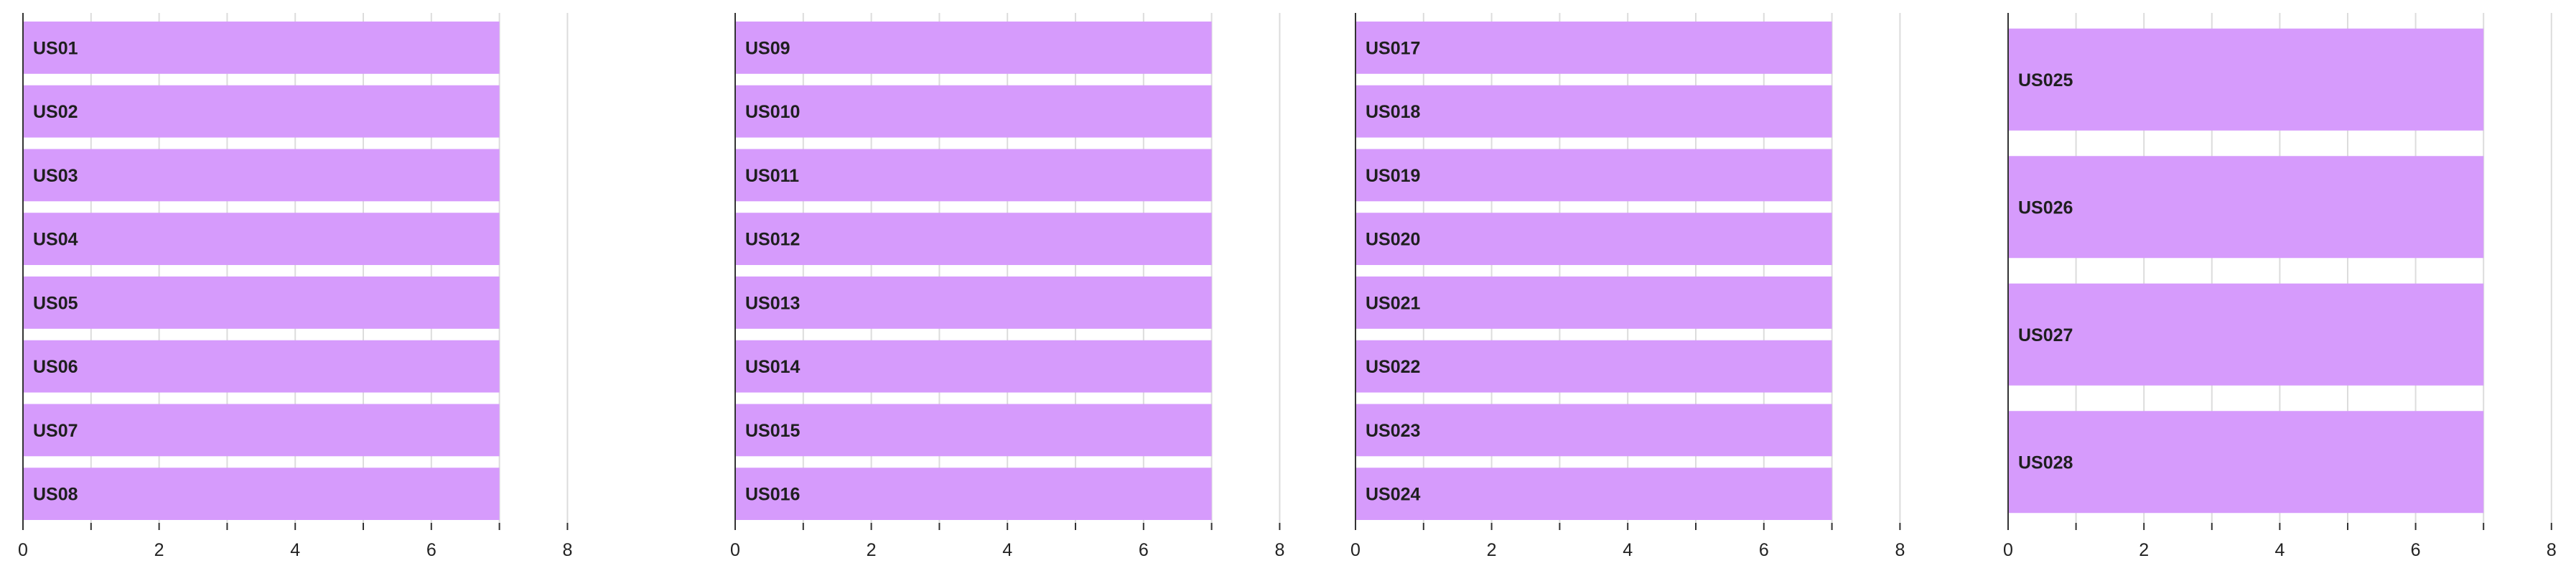  Describe the element at coordinates (55, 431) in the screenshot. I see `bar-label: US07` at that location.